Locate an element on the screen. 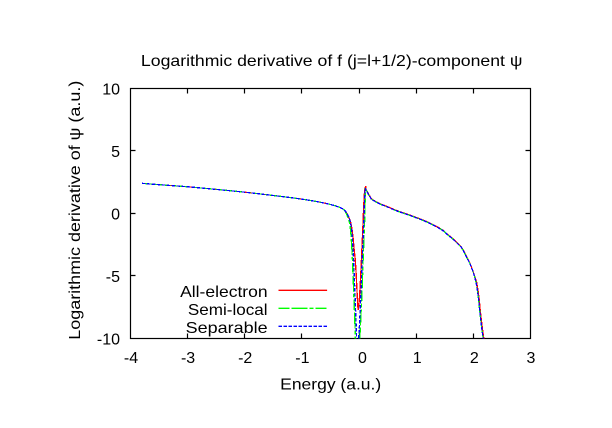  svg-text: -10 is located at coordinates (108, 340).